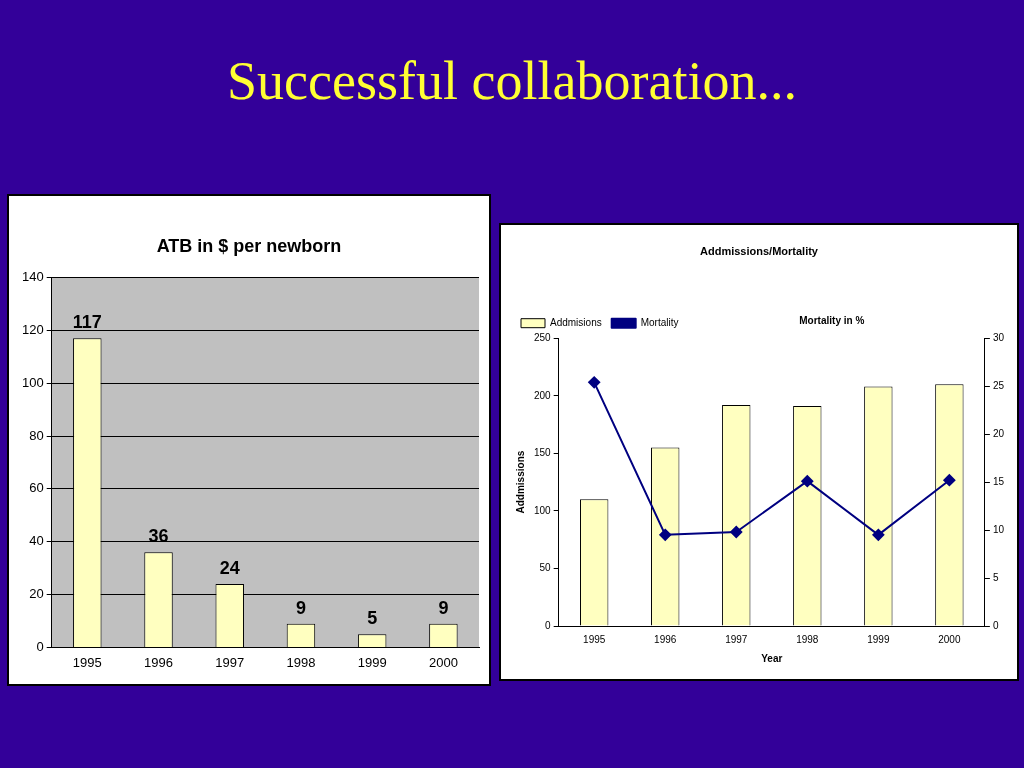  I want to click on x-axis-title: Year, so click(772, 658).